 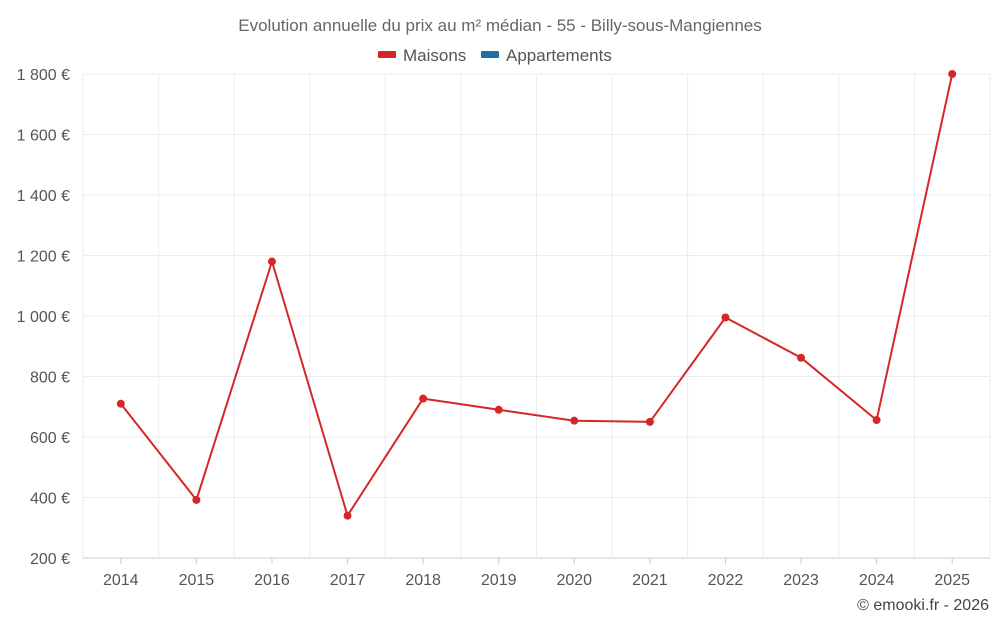 What do you see at coordinates (490, 54) in the screenshot?
I see `legend-swatch-appartements` at bounding box center [490, 54].